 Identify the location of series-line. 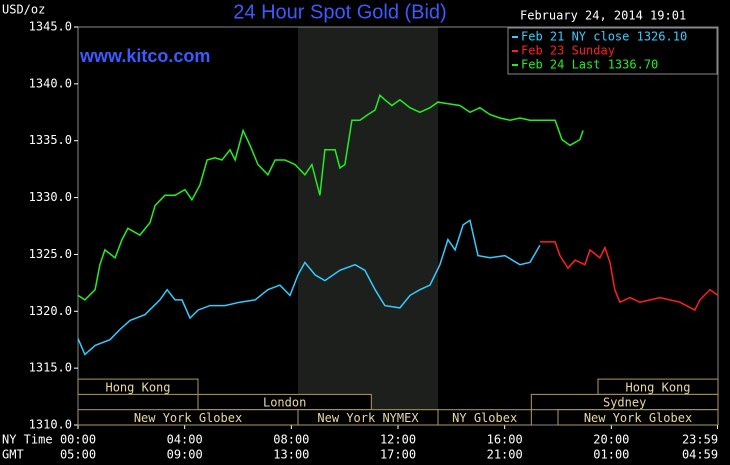
(629, 276).